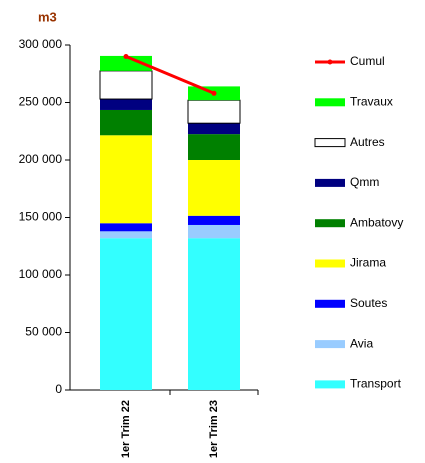  I want to click on legend-marker, so click(330, 62).